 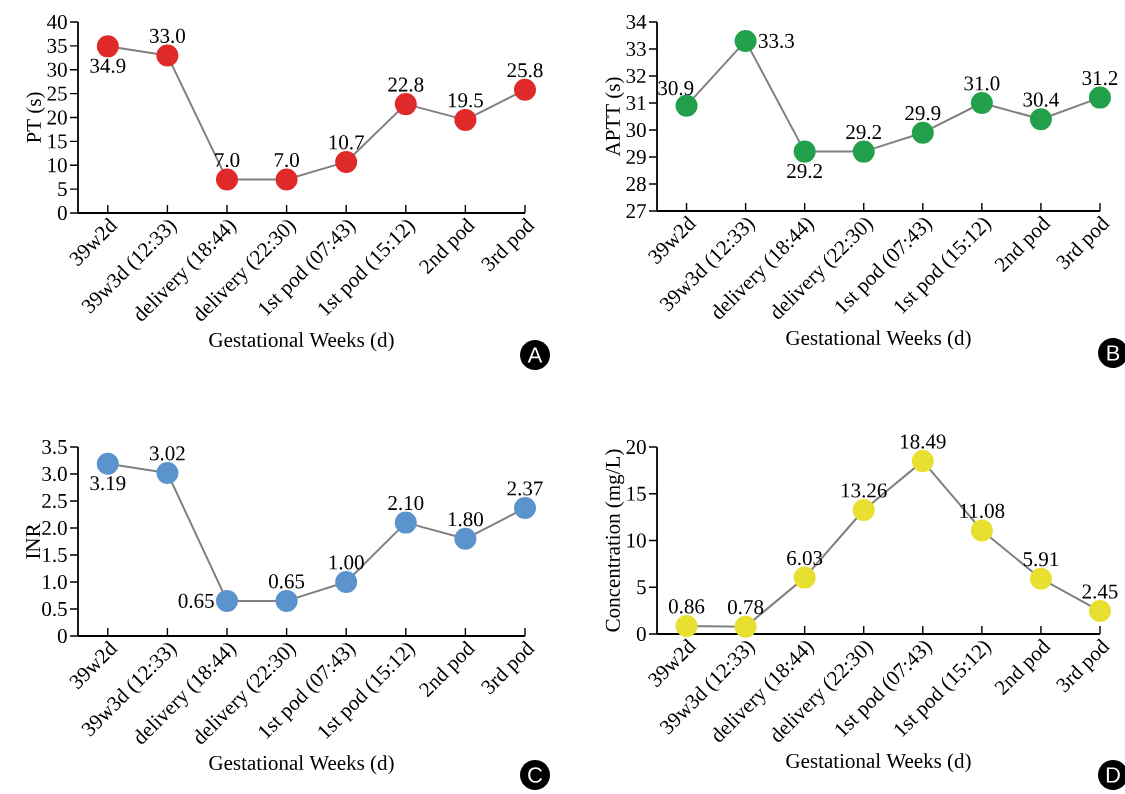 I want to click on data-label: 31.0, so click(x=982, y=83).